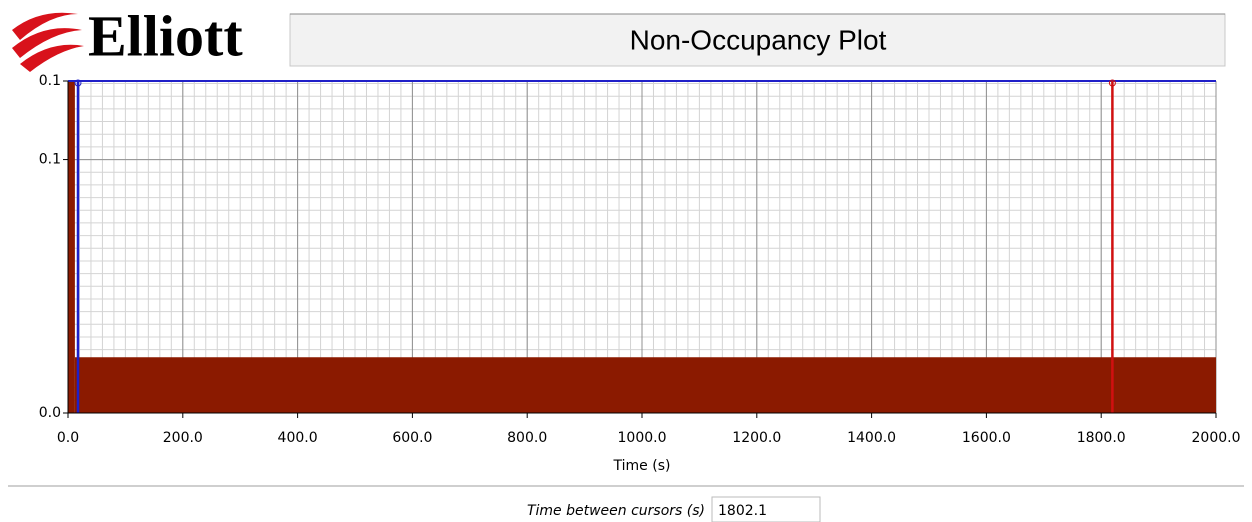  Describe the element at coordinates (165, 35) in the screenshot. I see `logo: Elliott` at that location.